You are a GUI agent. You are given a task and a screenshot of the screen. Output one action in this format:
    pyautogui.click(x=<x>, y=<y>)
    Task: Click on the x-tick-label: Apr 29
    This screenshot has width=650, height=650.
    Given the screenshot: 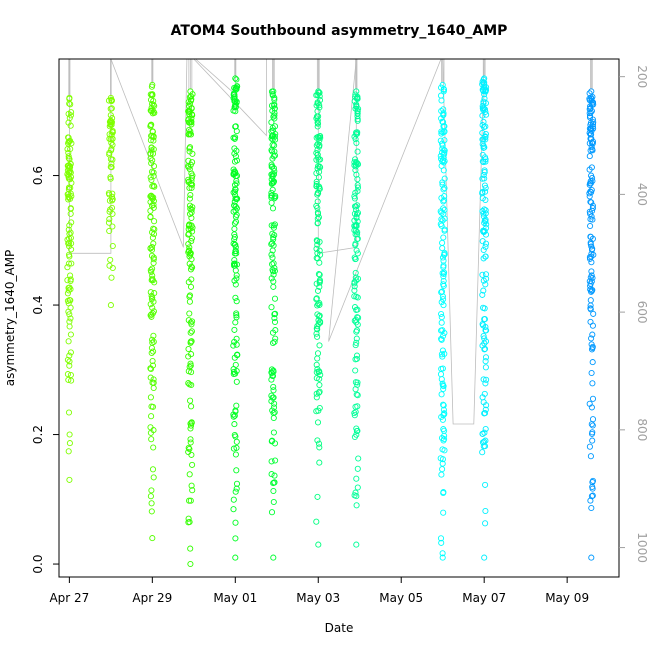 What is the action you would take?
    pyautogui.click(x=152, y=598)
    